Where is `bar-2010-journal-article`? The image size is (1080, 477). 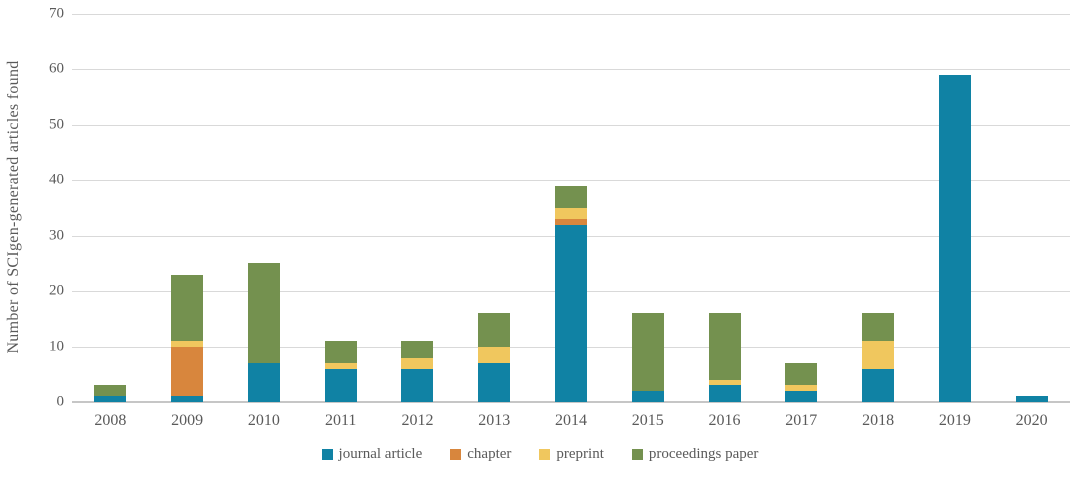 bar-2010-journal-article is located at coordinates (263, 382).